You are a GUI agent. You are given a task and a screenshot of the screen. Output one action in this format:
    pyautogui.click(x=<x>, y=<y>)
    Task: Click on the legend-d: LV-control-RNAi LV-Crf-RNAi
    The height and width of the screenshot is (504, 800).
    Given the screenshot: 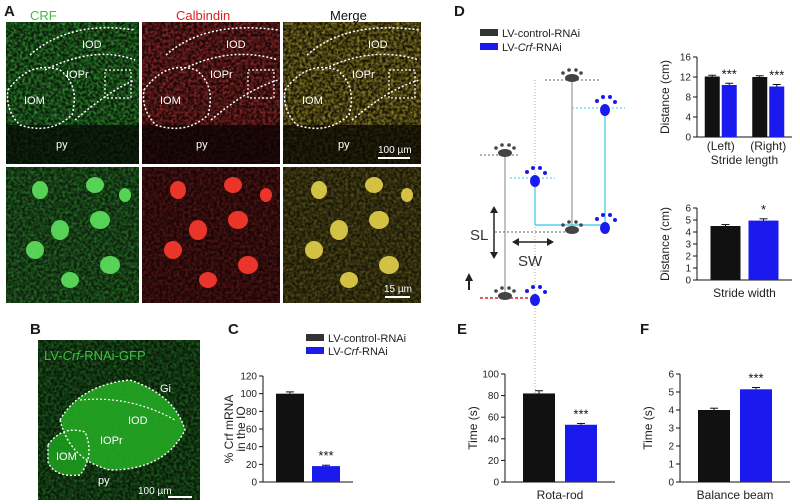 What is the action you would take?
    pyautogui.click(x=530, y=41)
    